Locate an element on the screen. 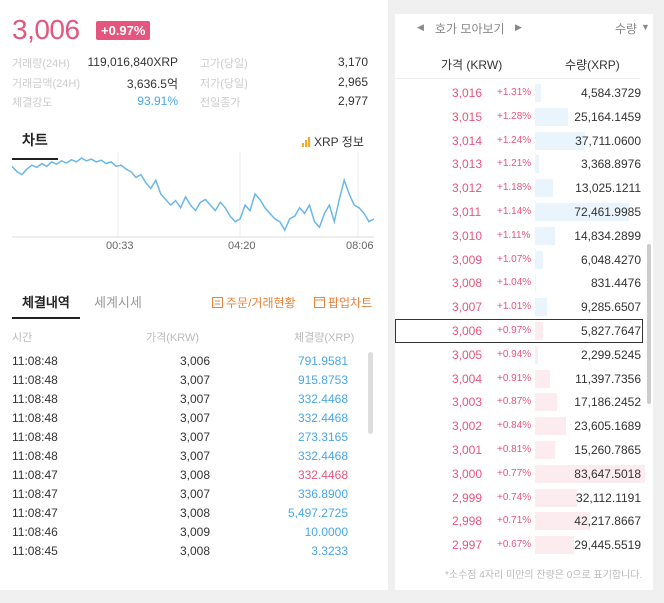 The image size is (664, 603). orderbook-row: 2,998 +0.71% 42,217.8667 is located at coordinates (519, 521).